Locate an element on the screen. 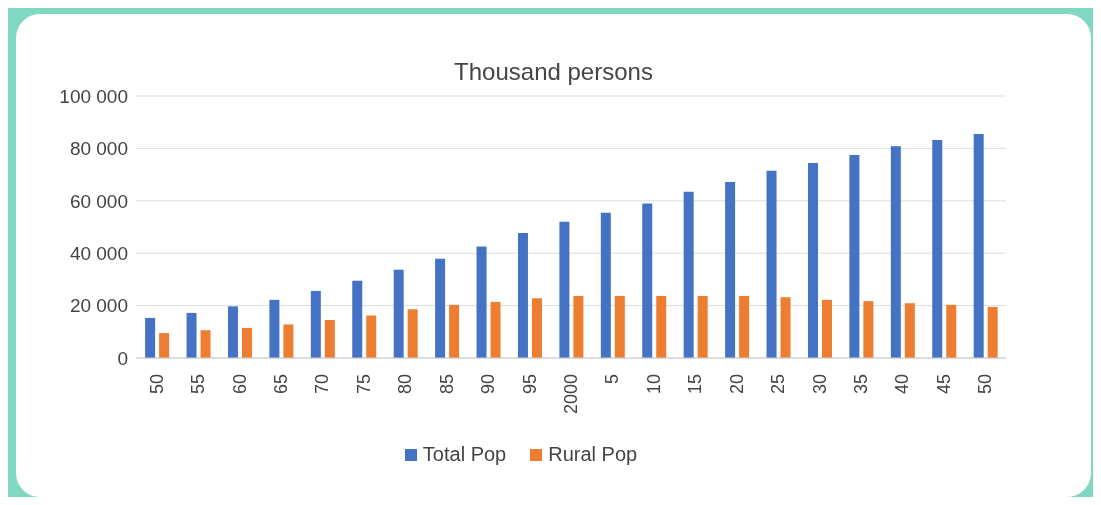 This screenshot has height=505, width=1101. x-tick-label: 95 is located at coordinates (529, 384).